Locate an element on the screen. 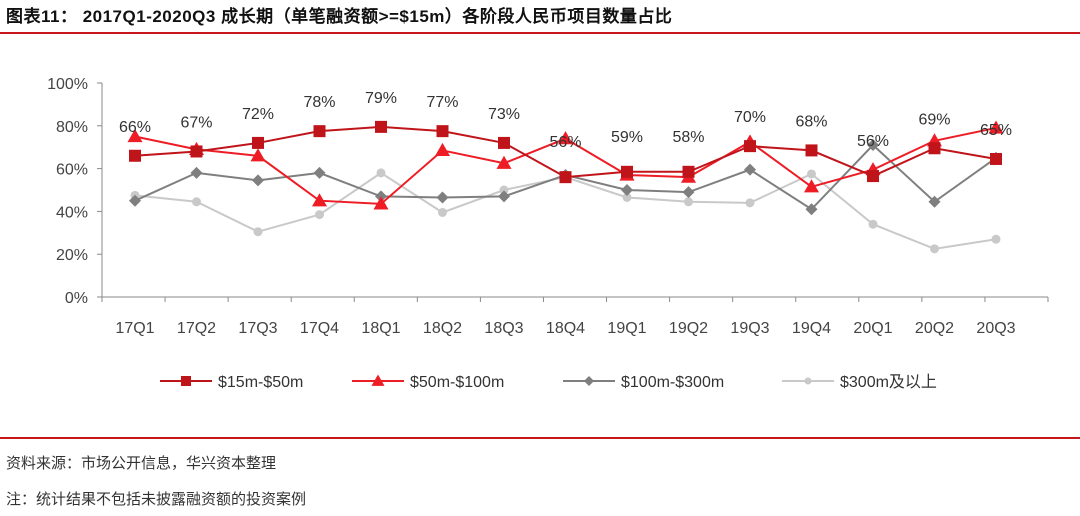  y-tick-label: 0% is located at coordinates (76, 298).